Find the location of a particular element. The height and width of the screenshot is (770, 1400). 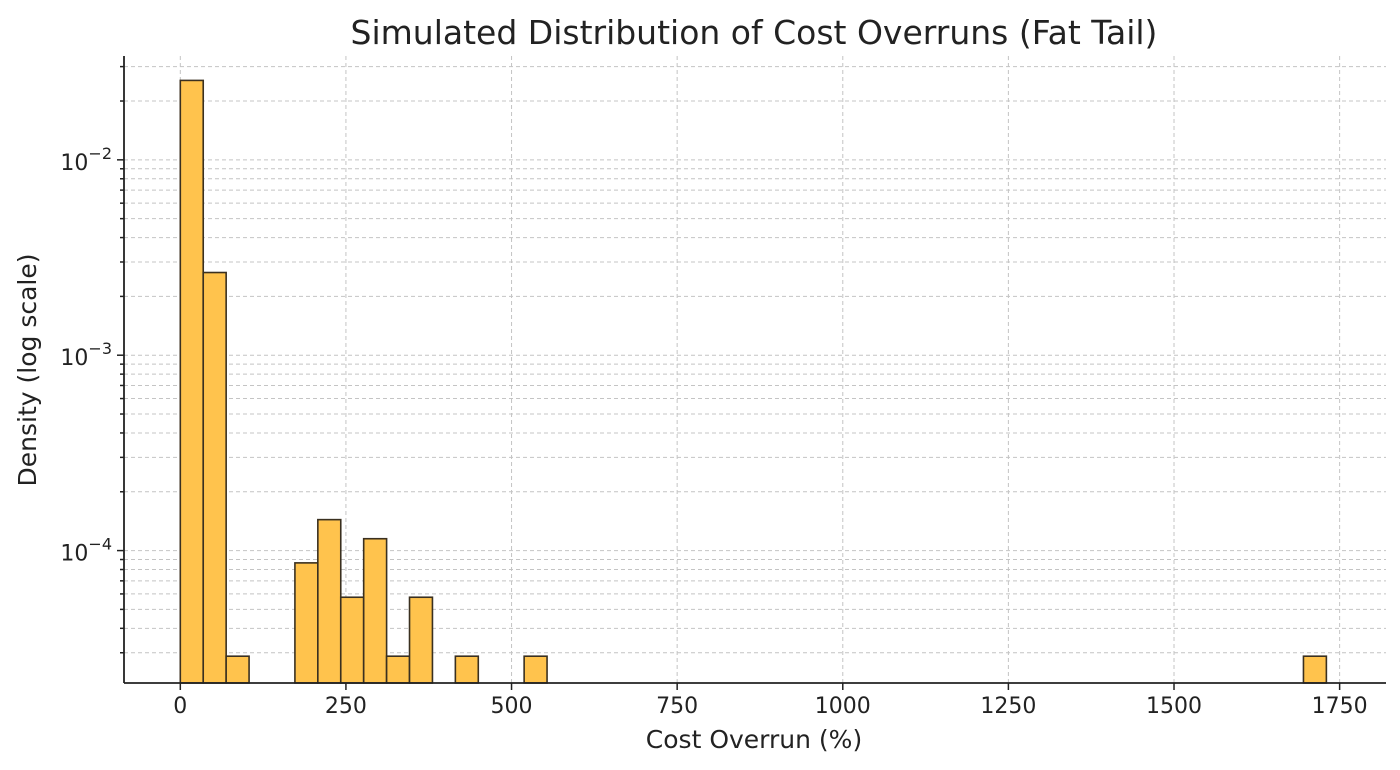

x-ticks: 0 250 500 750 1000 1250 1500 1750 is located at coordinates (770, 701).